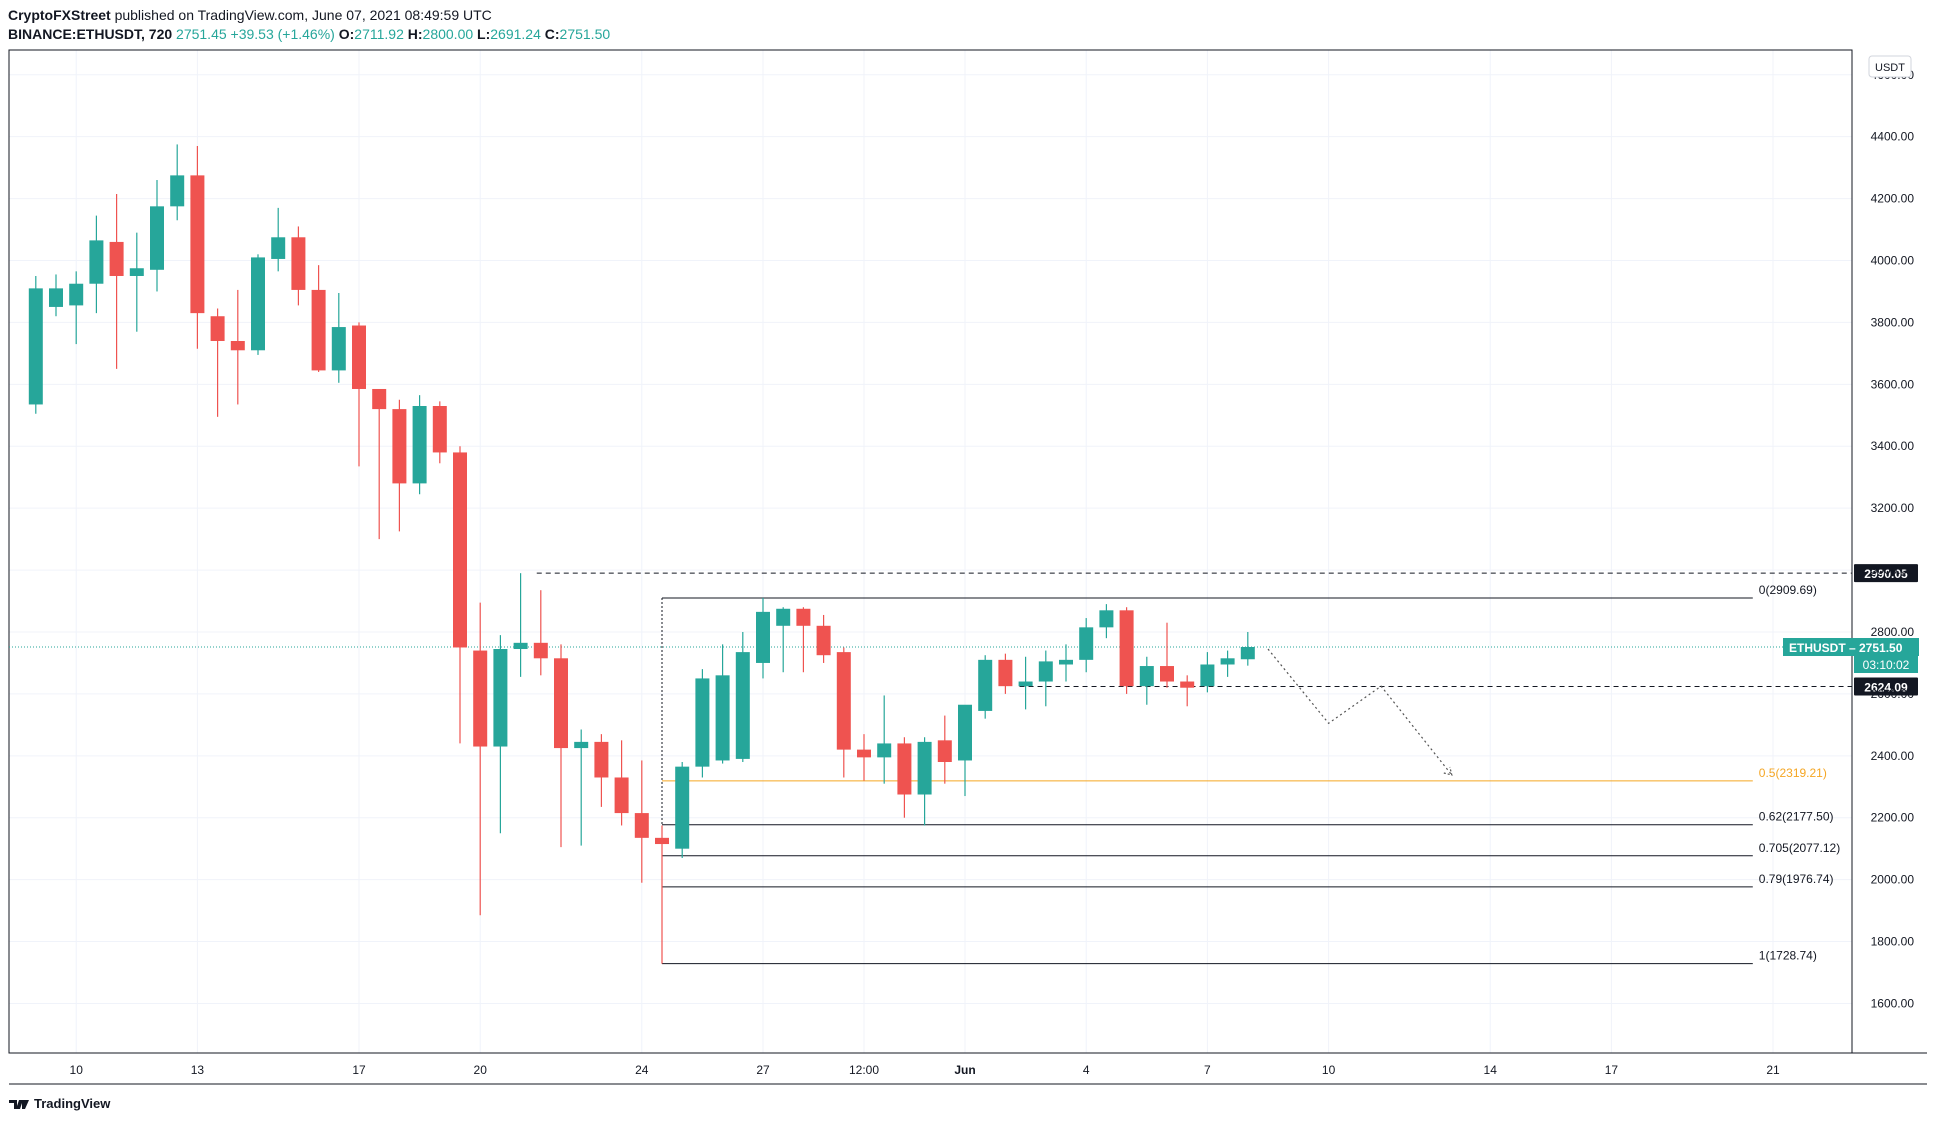 This screenshot has height=1127, width=1935. What do you see at coordinates (1893, 446) in the screenshot?
I see `y-tick-label: 3400.00` at bounding box center [1893, 446].